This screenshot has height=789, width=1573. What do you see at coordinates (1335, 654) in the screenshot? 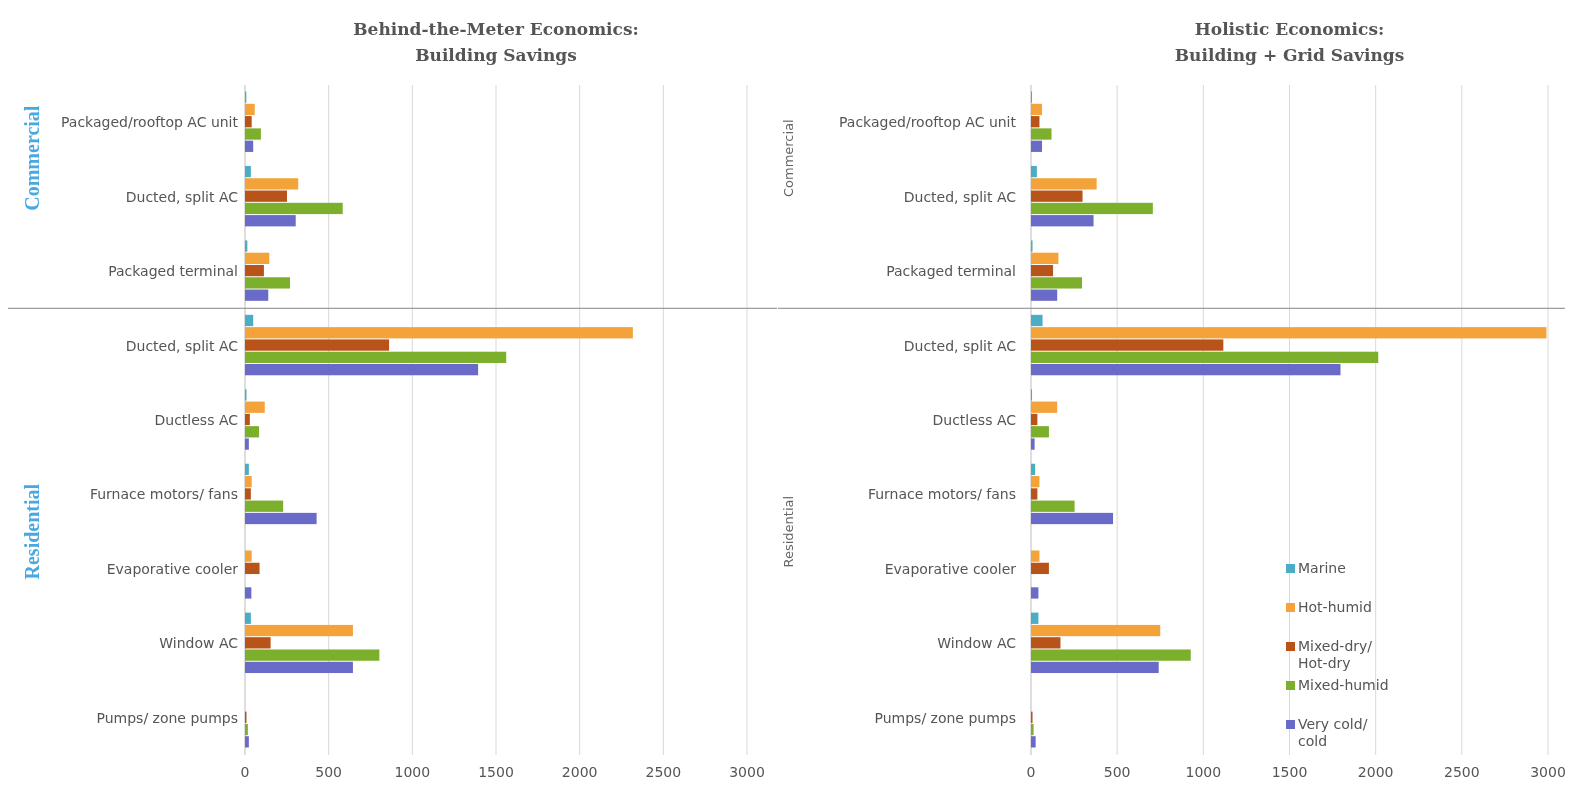
I see `legend-label: Mixed-dry/ Hot-dry` at bounding box center [1335, 654].